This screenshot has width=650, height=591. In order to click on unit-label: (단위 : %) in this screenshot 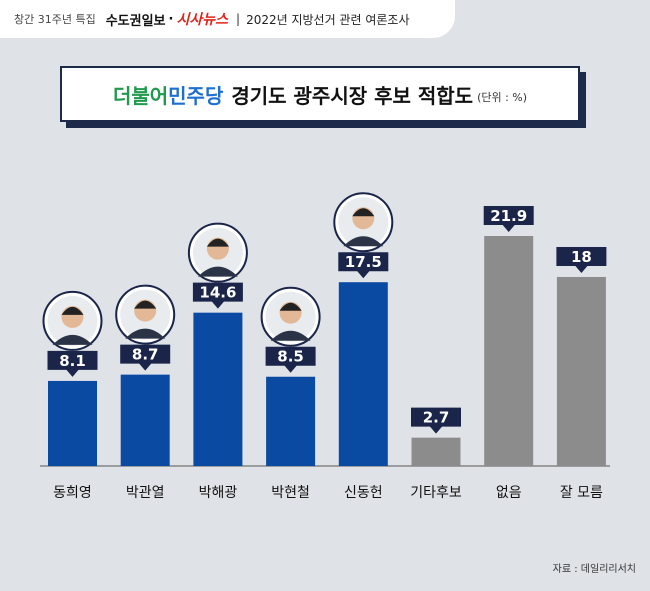, I will do `click(502, 97)`.